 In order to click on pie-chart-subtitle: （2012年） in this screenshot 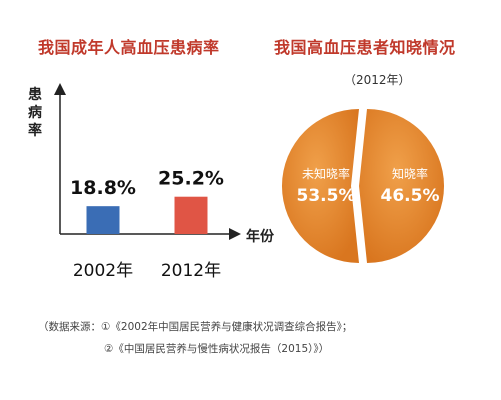, I will do `click(377, 80)`.